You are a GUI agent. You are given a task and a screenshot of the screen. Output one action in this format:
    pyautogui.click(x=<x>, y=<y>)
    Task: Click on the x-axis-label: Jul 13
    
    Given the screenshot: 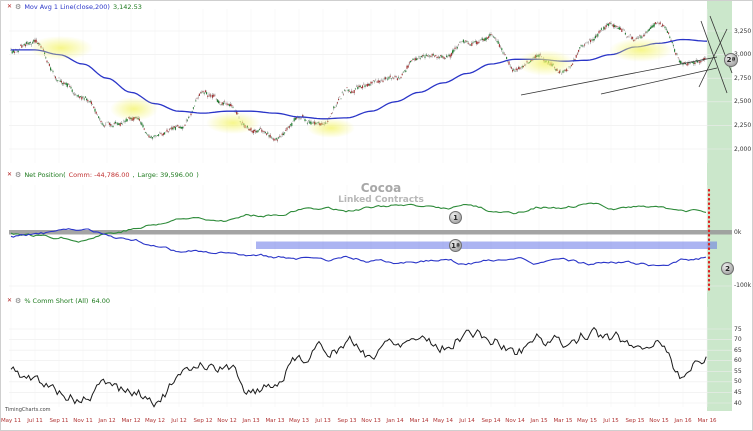 What is the action you would take?
    pyautogui.click(x=323, y=421)
    